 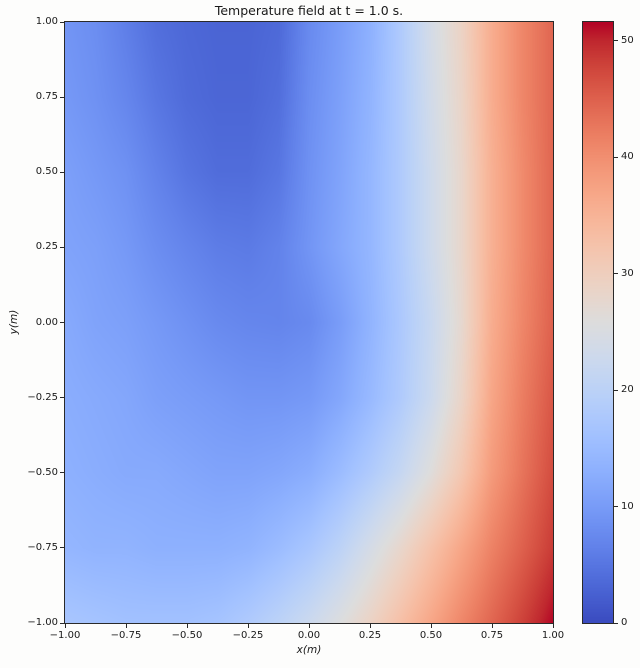 What do you see at coordinates (248, 635) in the screenshot?
I see `x-tick-label: −0.25` at bounding box center [248, 635].